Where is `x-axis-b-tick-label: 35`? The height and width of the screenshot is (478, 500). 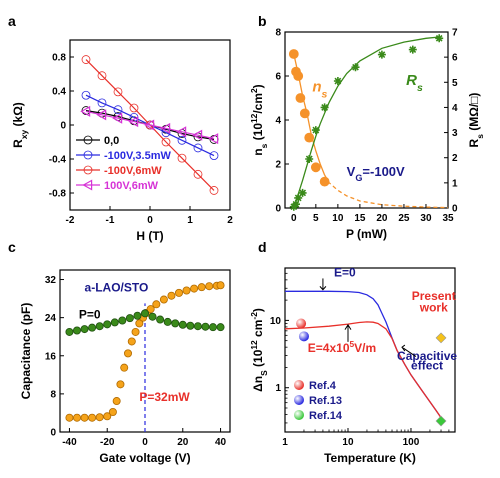
x-axis-b-tick-label: 35 is located at coordinates (448, 218).